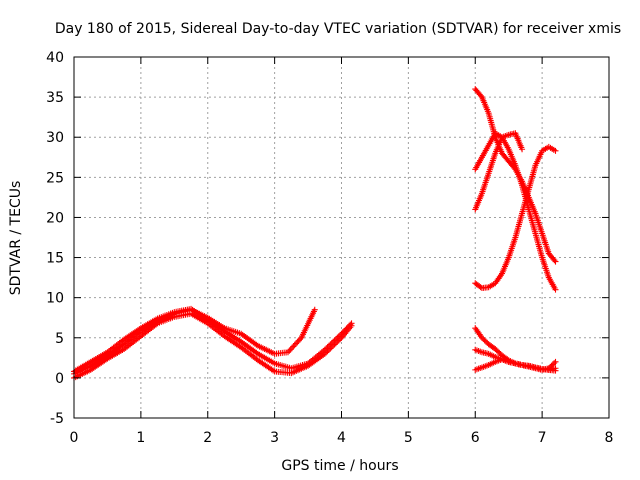 Image resolution: width=640 pixels, height=480 pixels. What do you see at coordinates (55, 98) in the screenshot?
I see `y-tick-label: 35` at bounding box center [55, 98].